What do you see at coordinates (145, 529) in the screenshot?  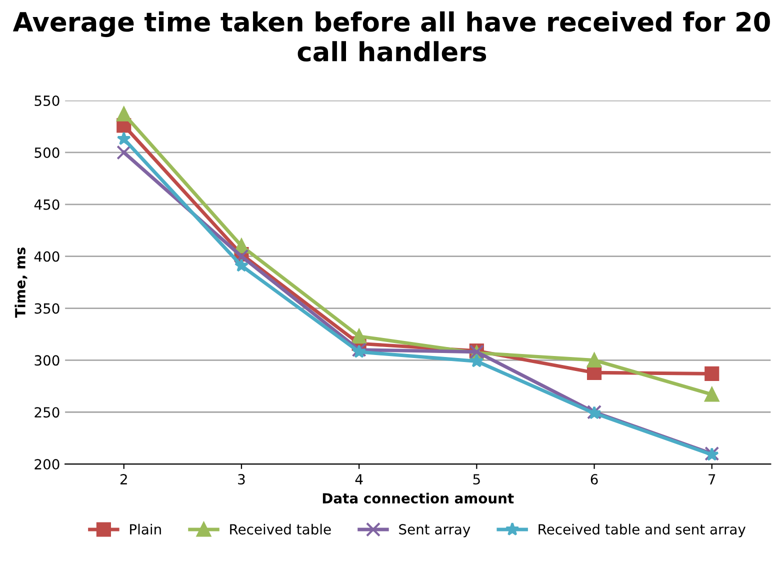 I see `legend-label: Plain` at bounding box center [145, 529].